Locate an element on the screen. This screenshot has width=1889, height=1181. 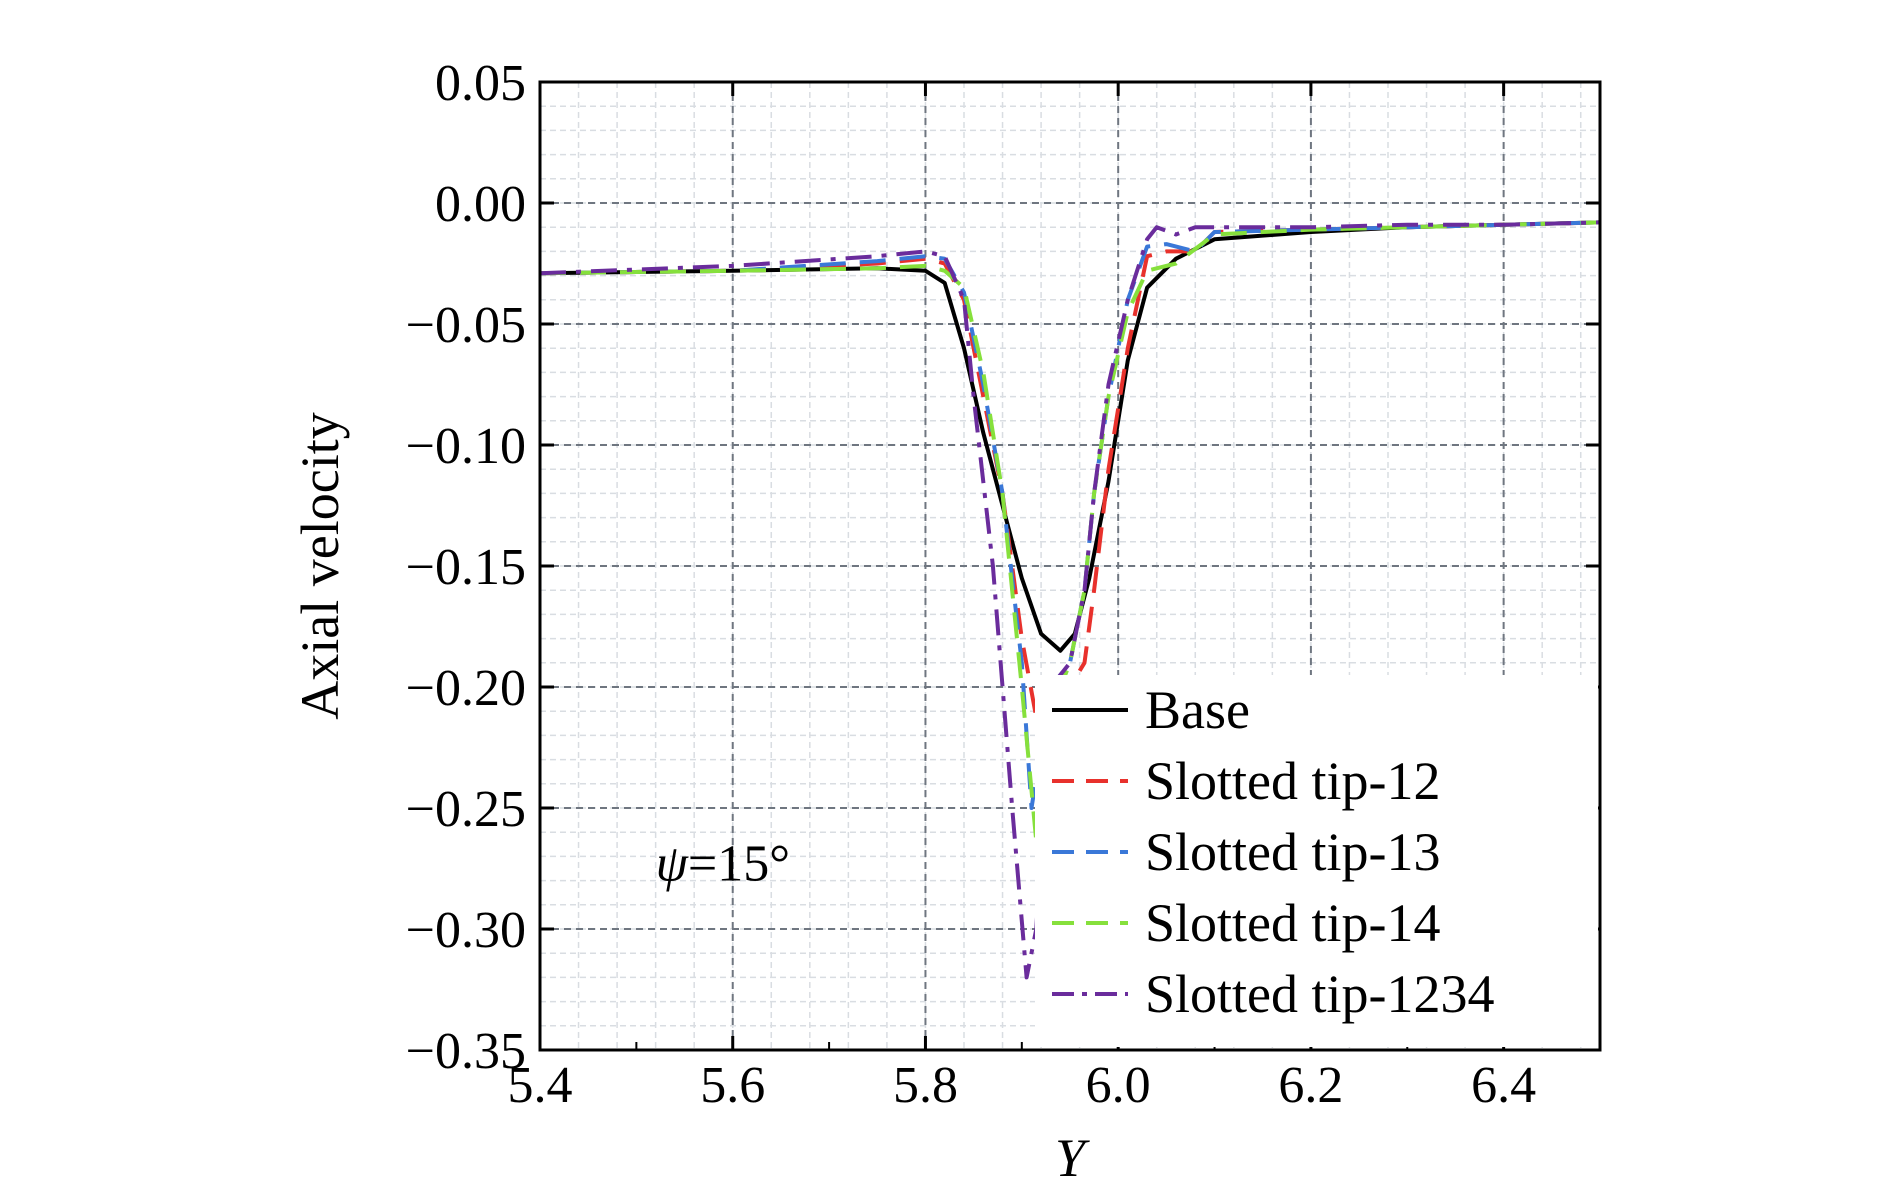
x-tick-labels: 5.4 5.6 5.8 6.0 6.2 6.4 is located at coordinates (1022, 1085).